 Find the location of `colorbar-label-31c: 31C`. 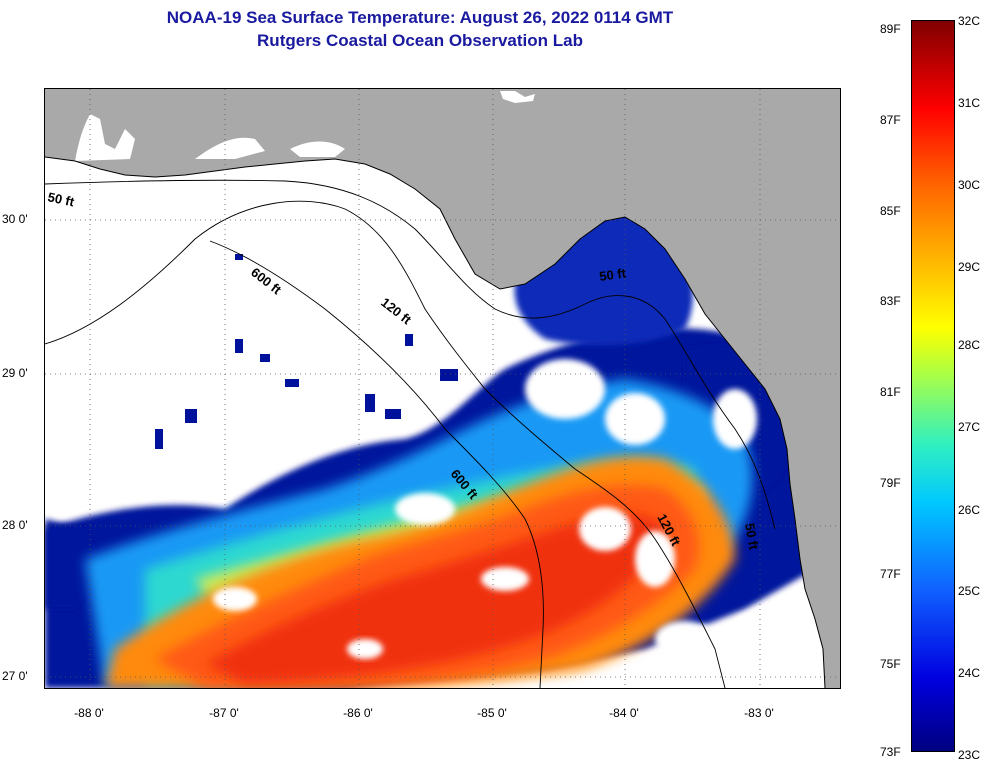

colorbar-label-31c: 31C is located at coordinates (969, 103).